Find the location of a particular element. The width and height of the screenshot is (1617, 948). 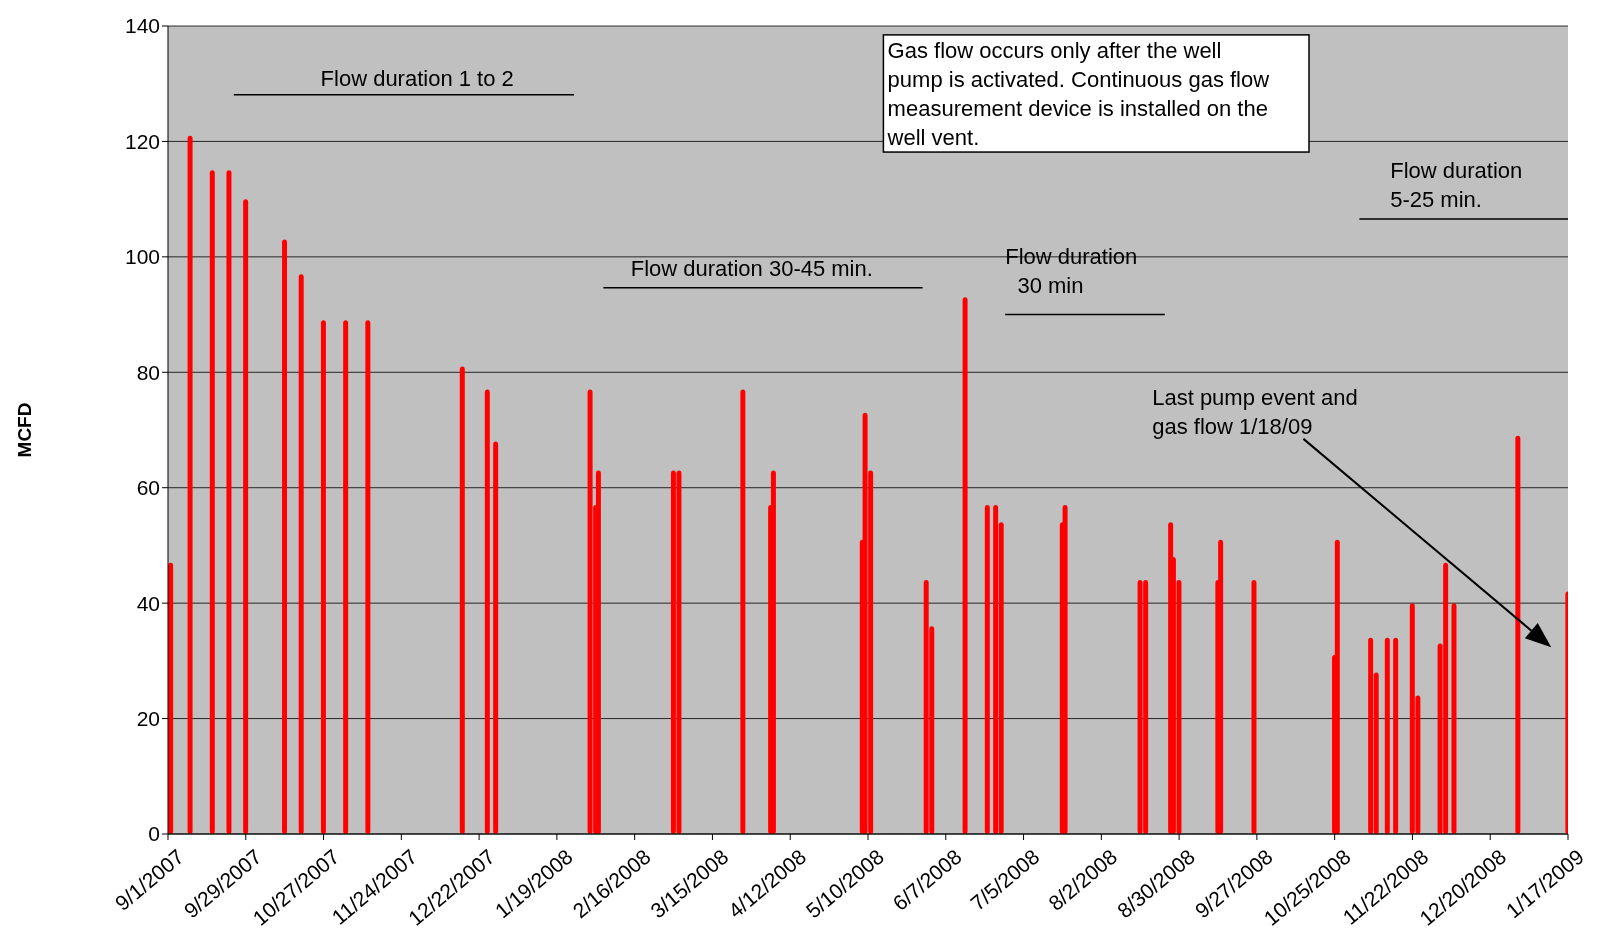

annotation: Flow duration 1 to 2 is located at coordinates (417, 78).